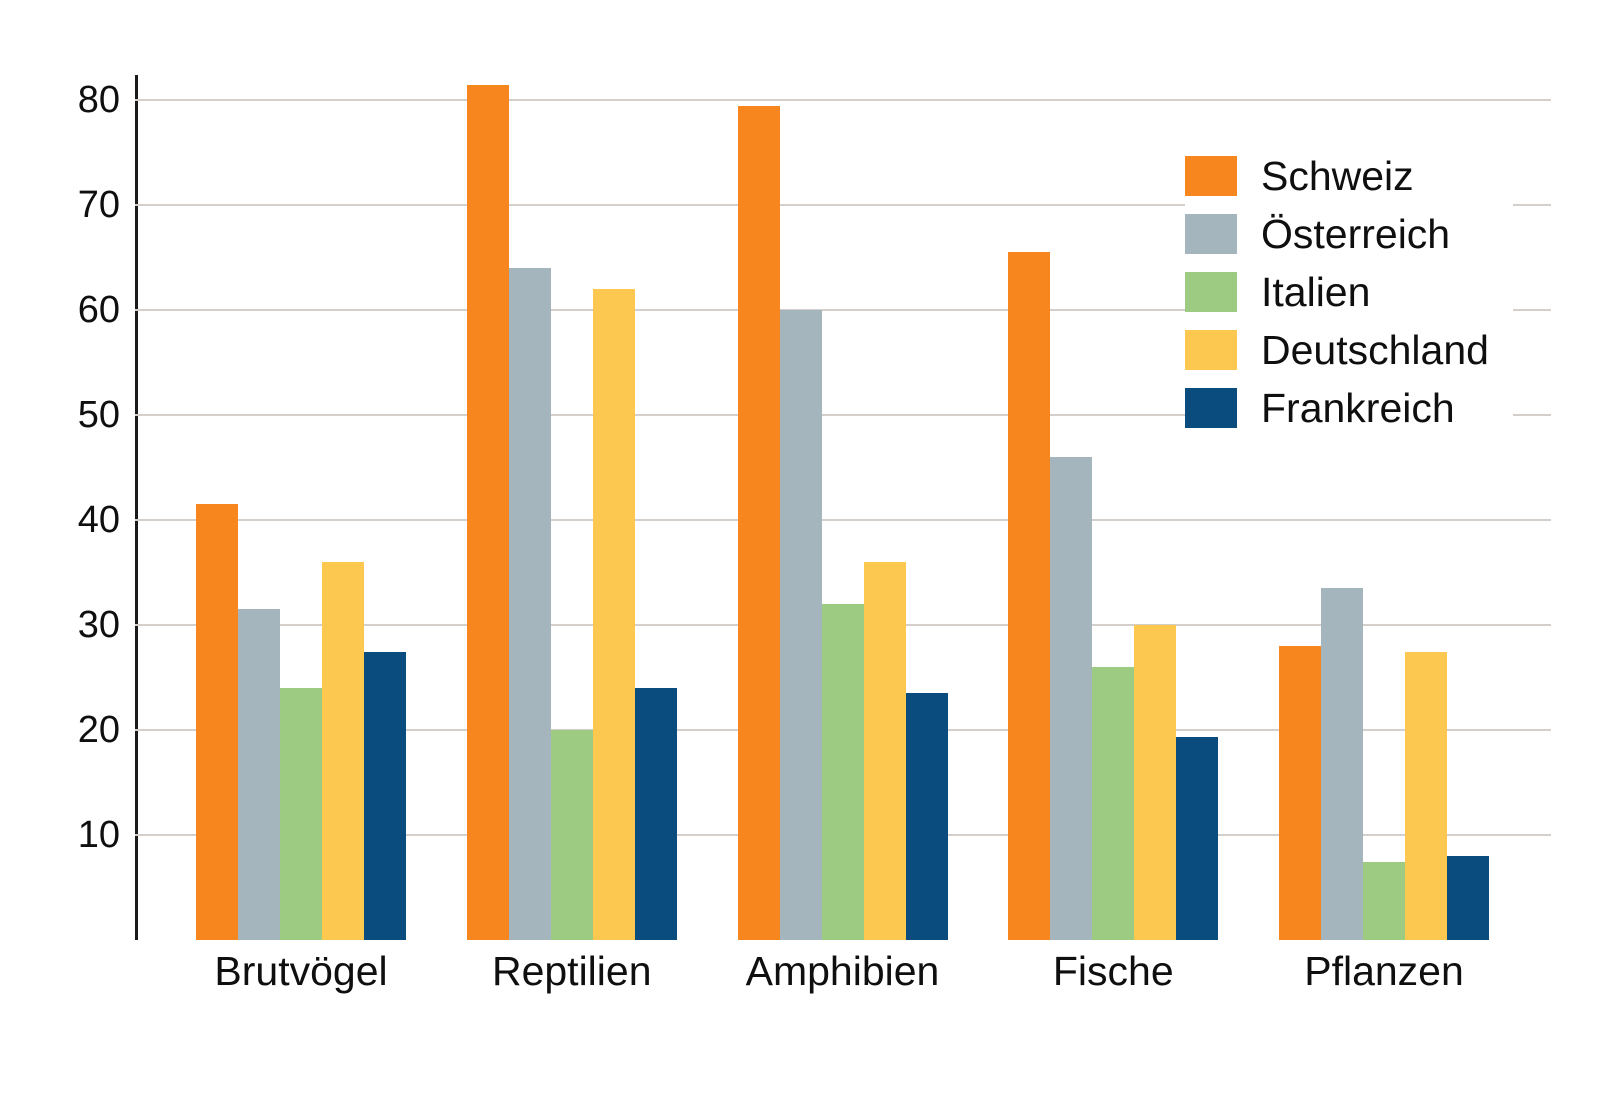  Describe the element at coordinates (1468, 898) in the screenshot. I see `bar-frankreich-pflanzen` at that location.